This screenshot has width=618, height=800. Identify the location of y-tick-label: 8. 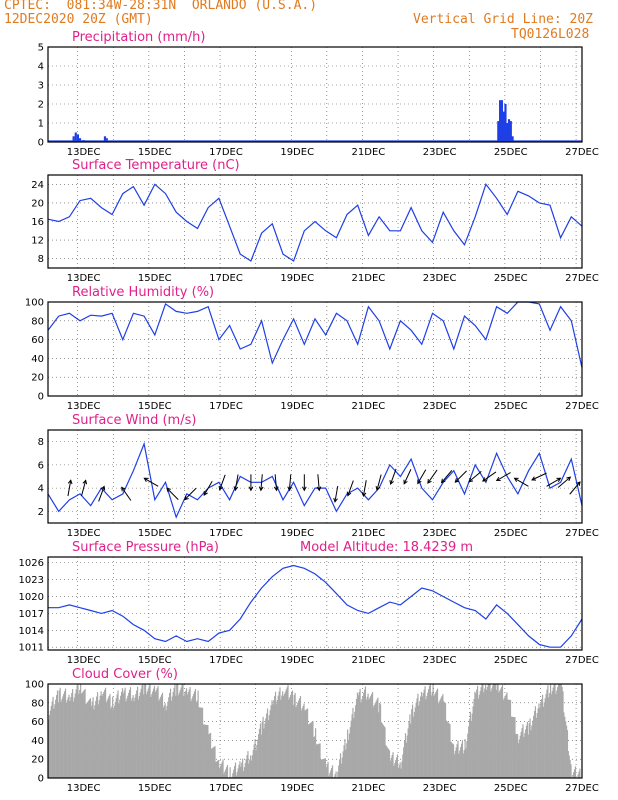
(41, 259).